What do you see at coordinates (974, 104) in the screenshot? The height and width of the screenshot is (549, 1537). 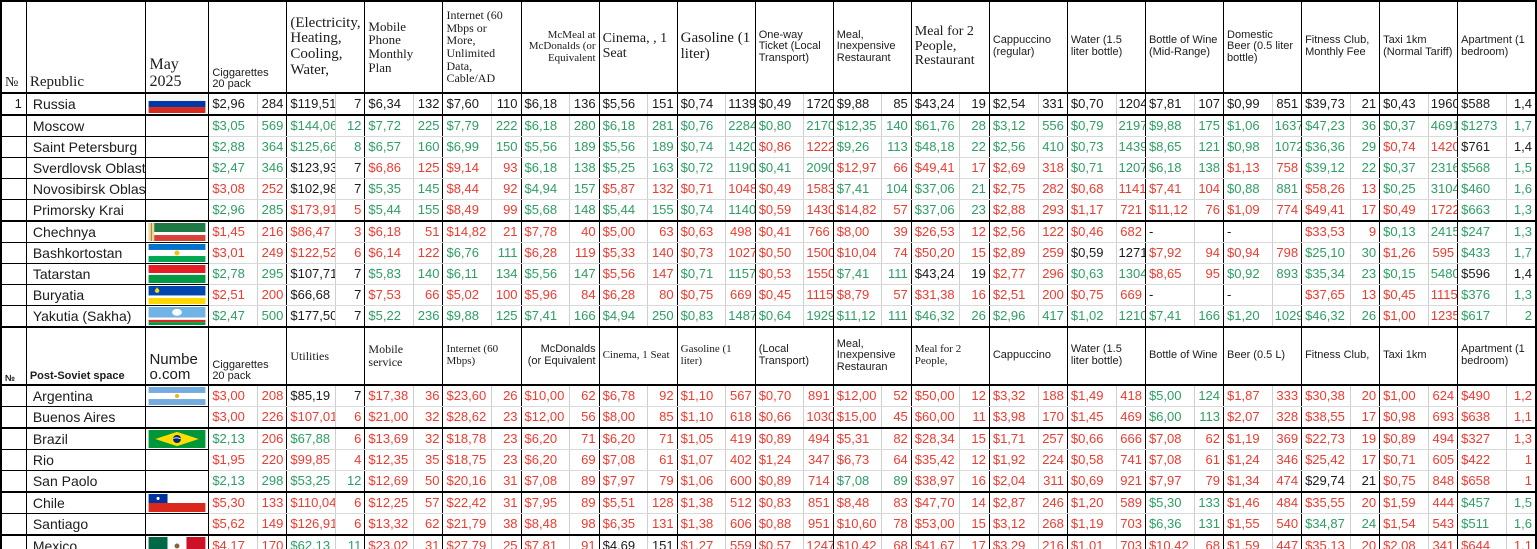 I see `rank-cell: 19` at bounding box center [974, 104].